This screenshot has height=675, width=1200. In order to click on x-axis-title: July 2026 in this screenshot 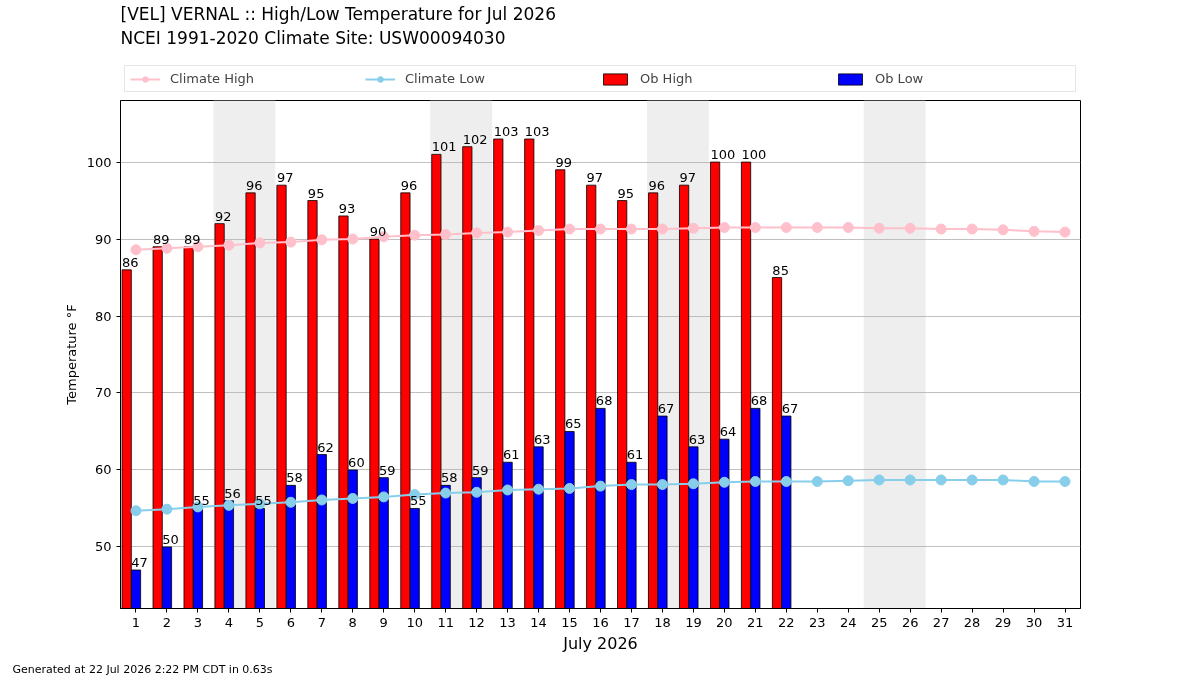, I will do `click(600, 643)`.